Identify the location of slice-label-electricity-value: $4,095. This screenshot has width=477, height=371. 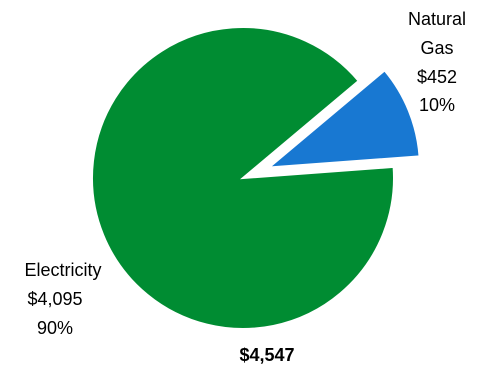
(54, 299).